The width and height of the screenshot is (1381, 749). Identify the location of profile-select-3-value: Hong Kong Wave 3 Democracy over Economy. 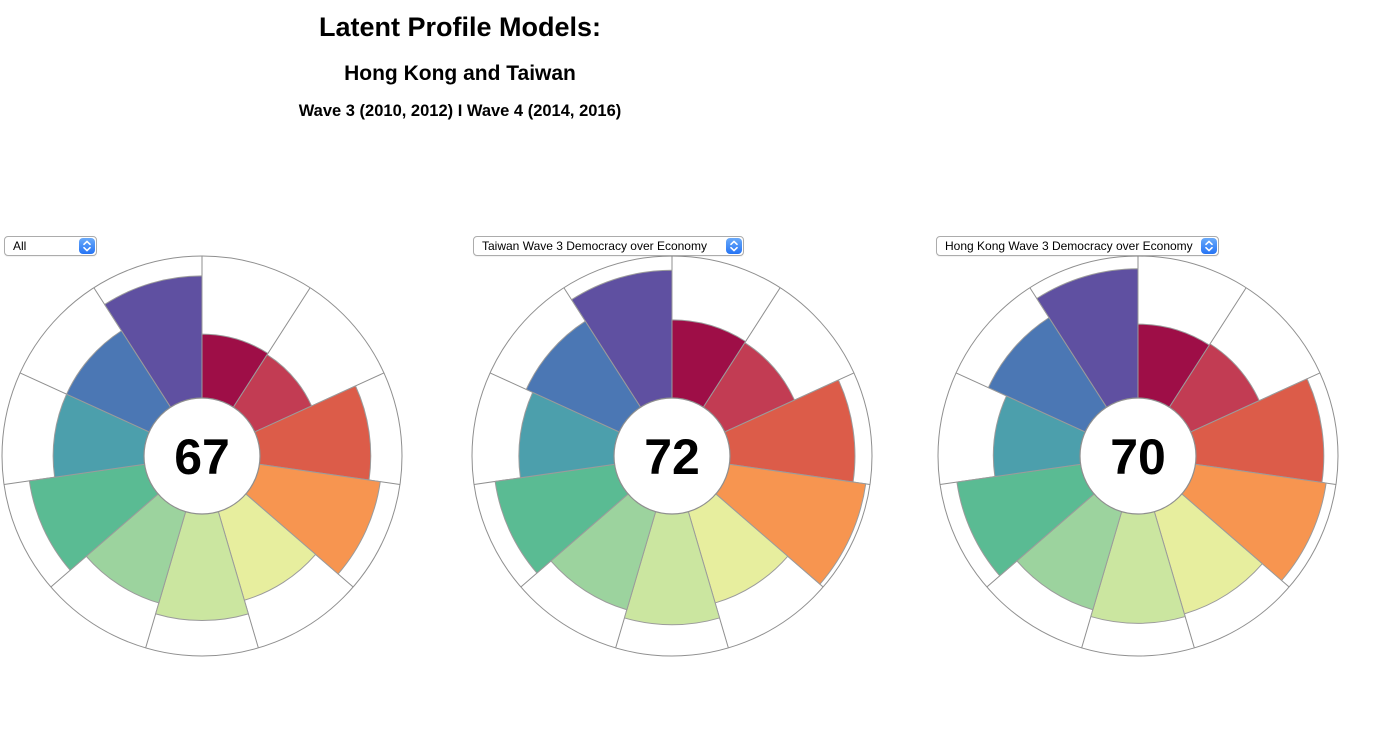
(1069, 246).